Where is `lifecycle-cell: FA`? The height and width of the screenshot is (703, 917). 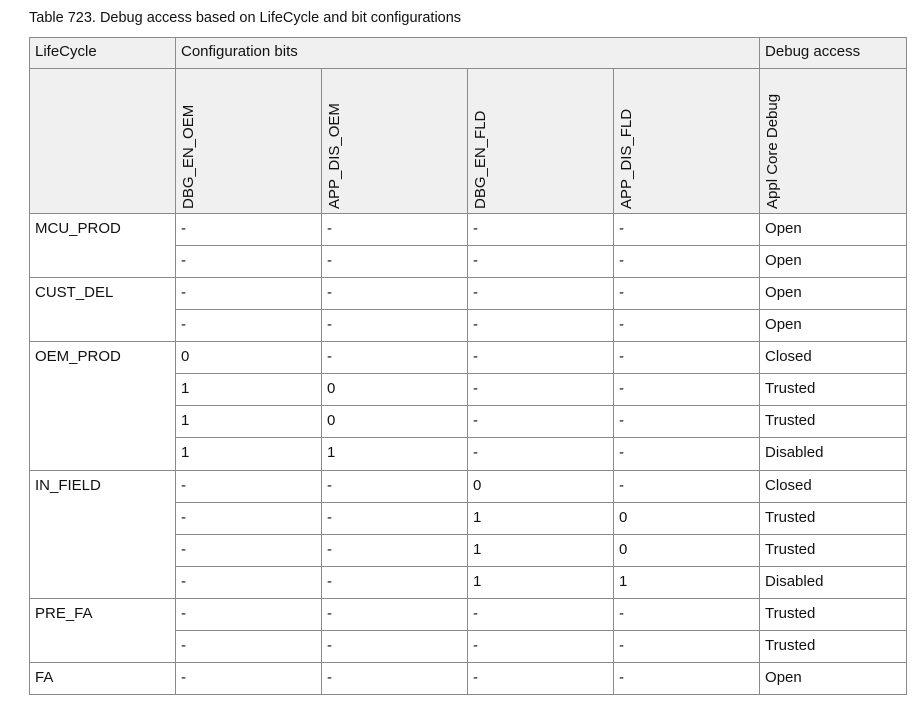 lifecycle-cell: FA is located at coordinates (102, 678).